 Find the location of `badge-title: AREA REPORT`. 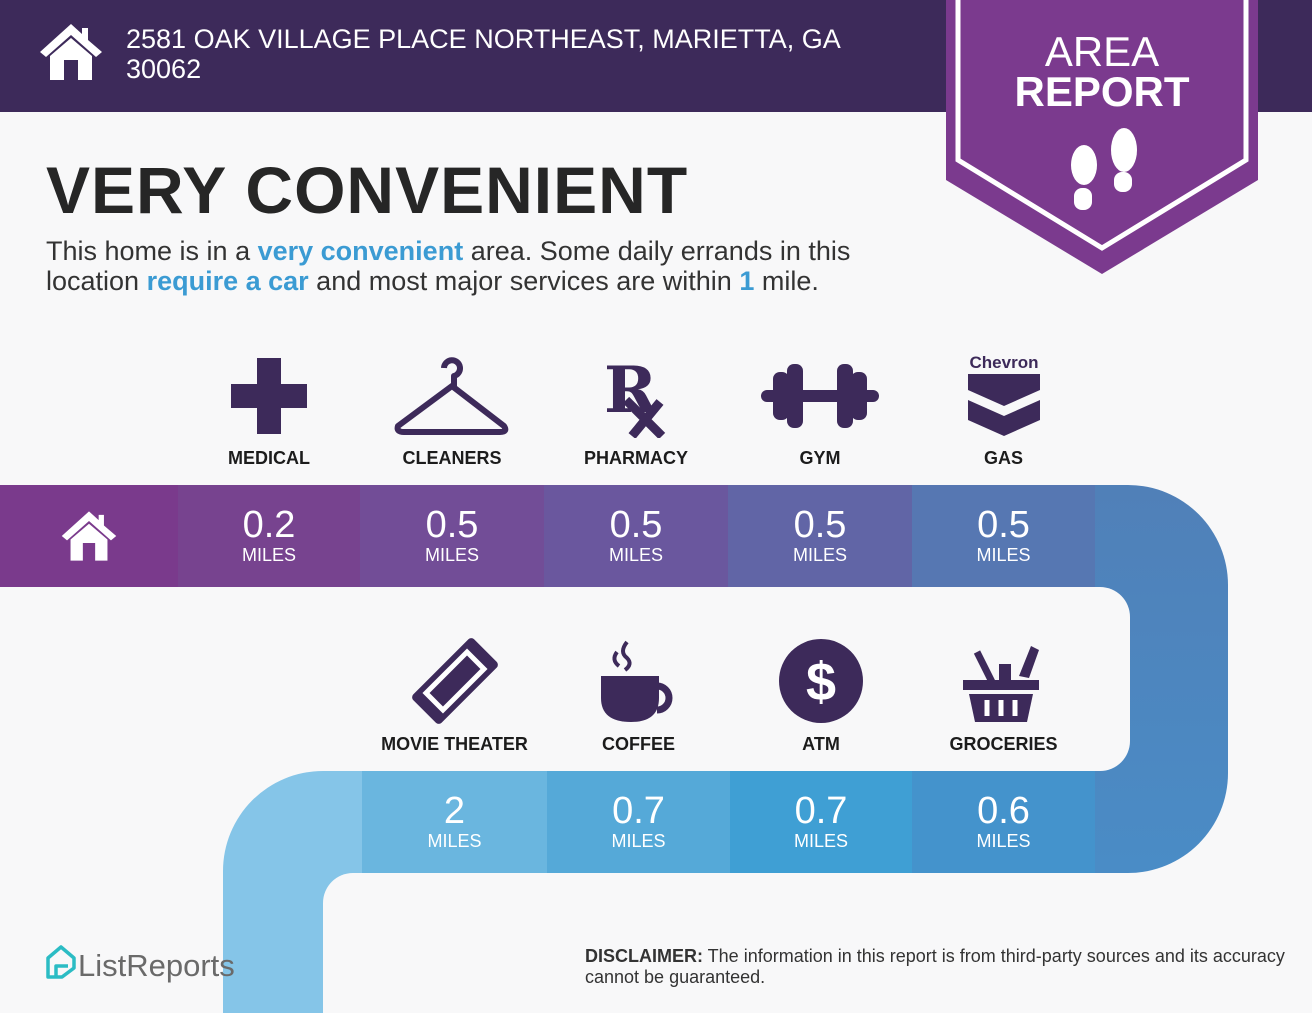

badge-title: AREA REPORT is located at coordinates (1102, 71).